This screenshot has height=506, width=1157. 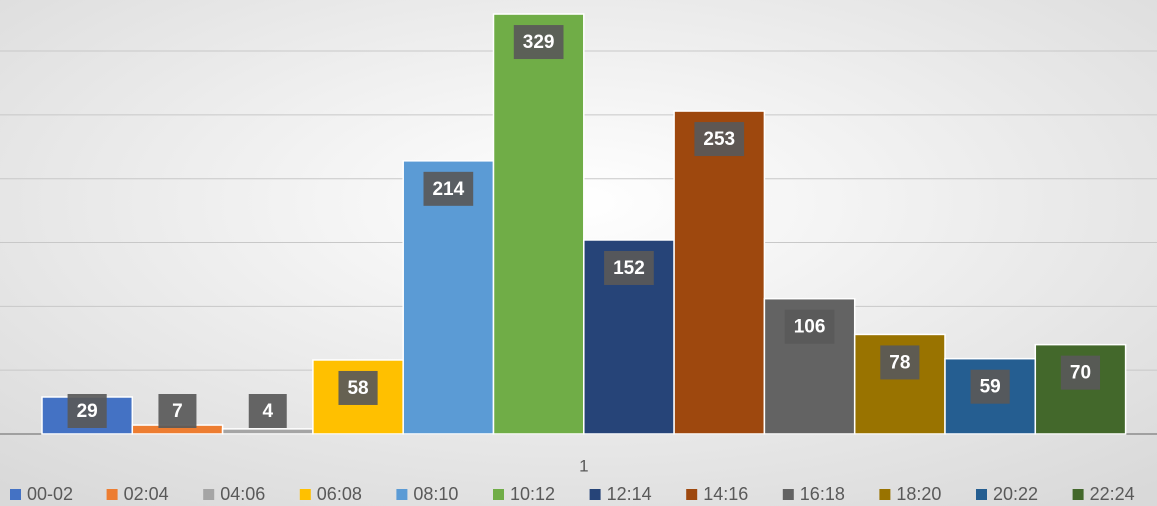 I want to click on legend-label: 00-02, so click(x=50, y=494).